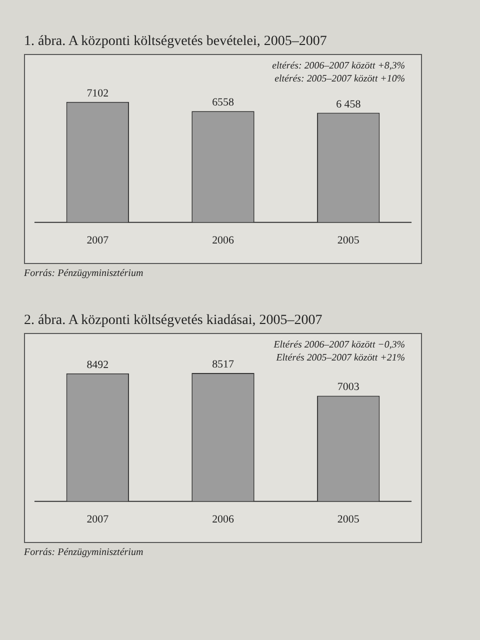  I want to click on data-label: 6558, so click(223, 102).